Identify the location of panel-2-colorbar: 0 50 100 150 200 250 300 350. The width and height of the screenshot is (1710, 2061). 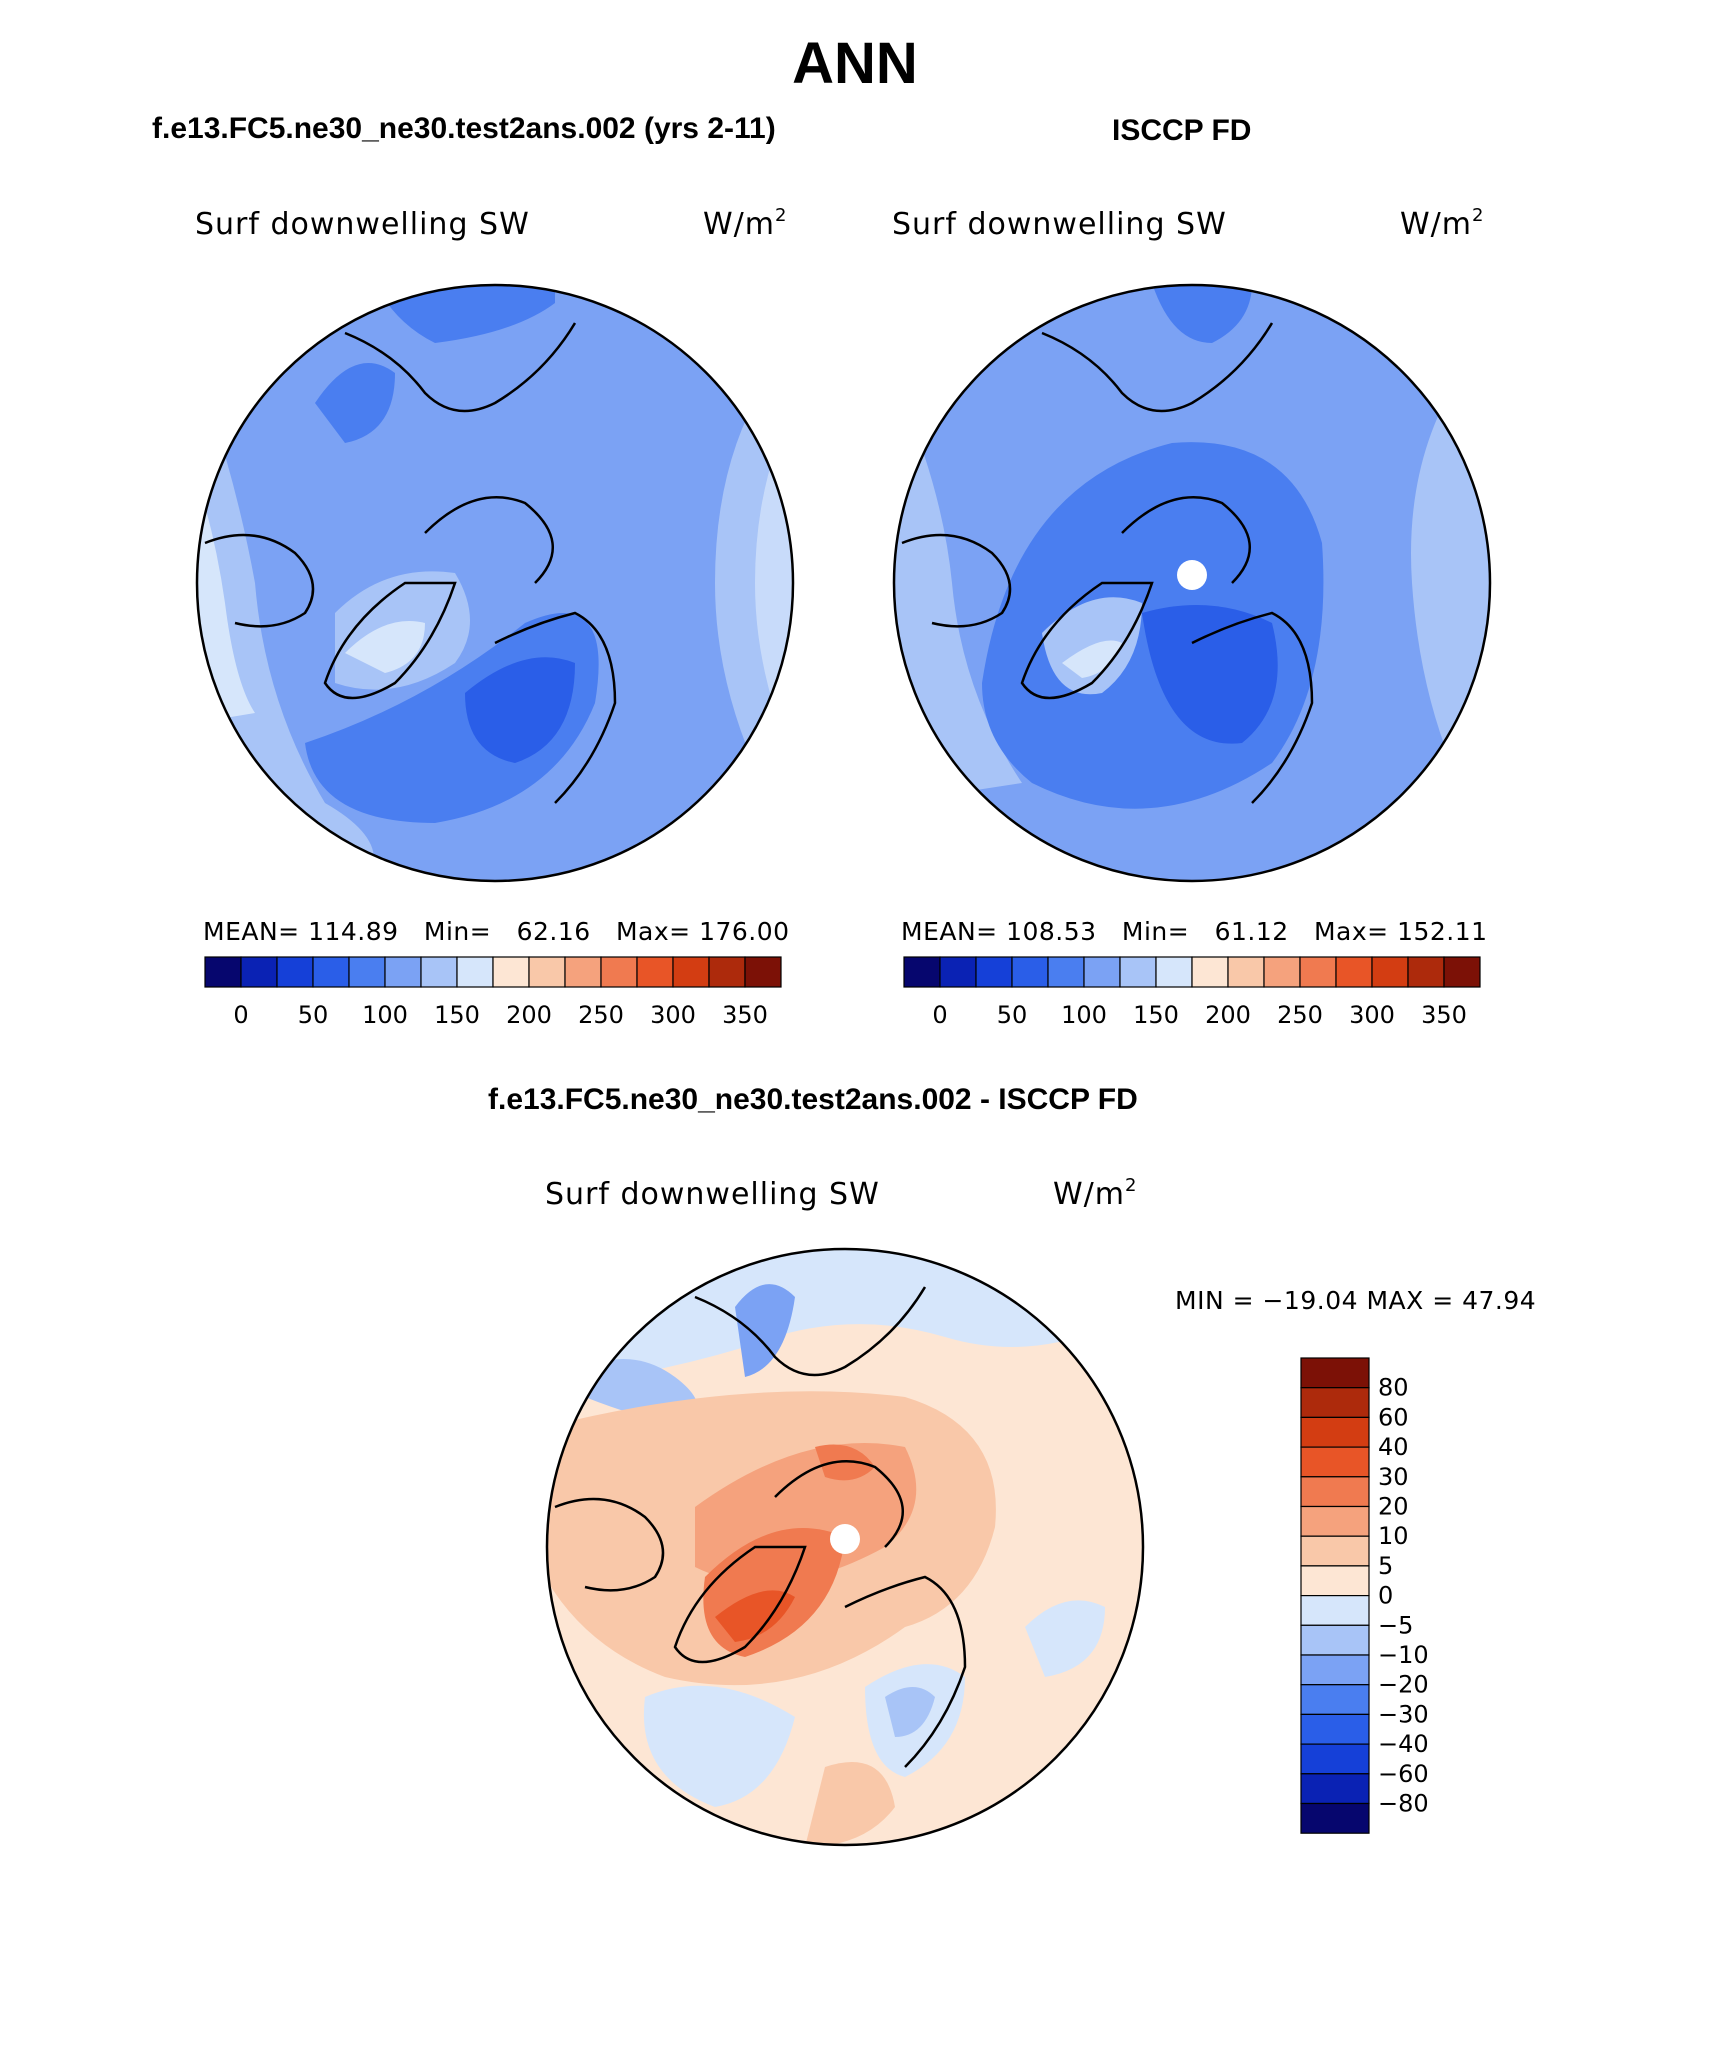
(1192, 992).